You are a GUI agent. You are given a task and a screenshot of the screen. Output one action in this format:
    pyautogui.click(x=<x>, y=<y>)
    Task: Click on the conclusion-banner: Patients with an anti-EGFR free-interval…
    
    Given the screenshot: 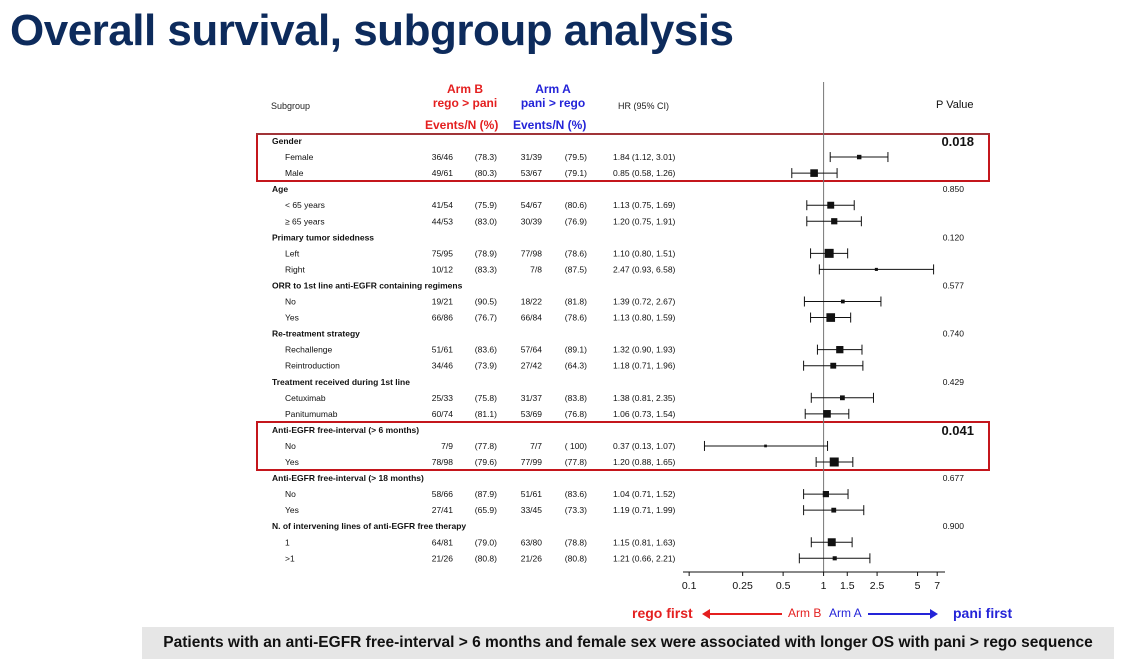 What is the action you would take?
    pyautogui.click(x=628, y=643)
    